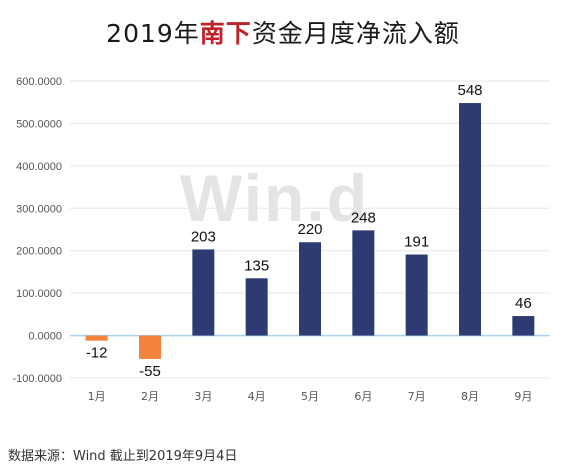 The height and width of the screenshot is (472, 566). I want to click on x-tick-label: 4月, so click(257, 396).